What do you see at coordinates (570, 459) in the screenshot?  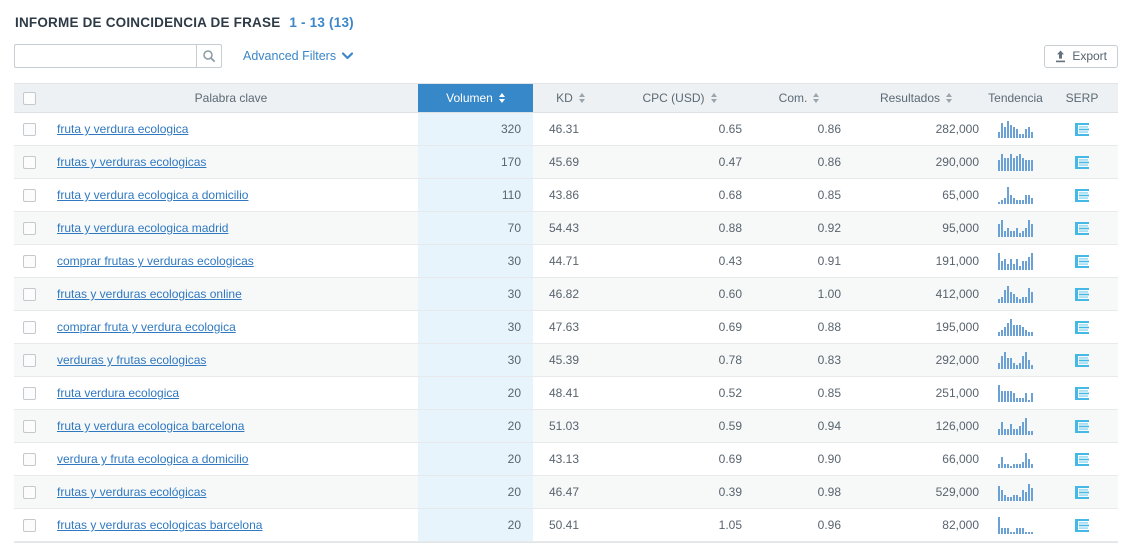 I see `kd-cell: 43.13` at bounding box center [570, 459].